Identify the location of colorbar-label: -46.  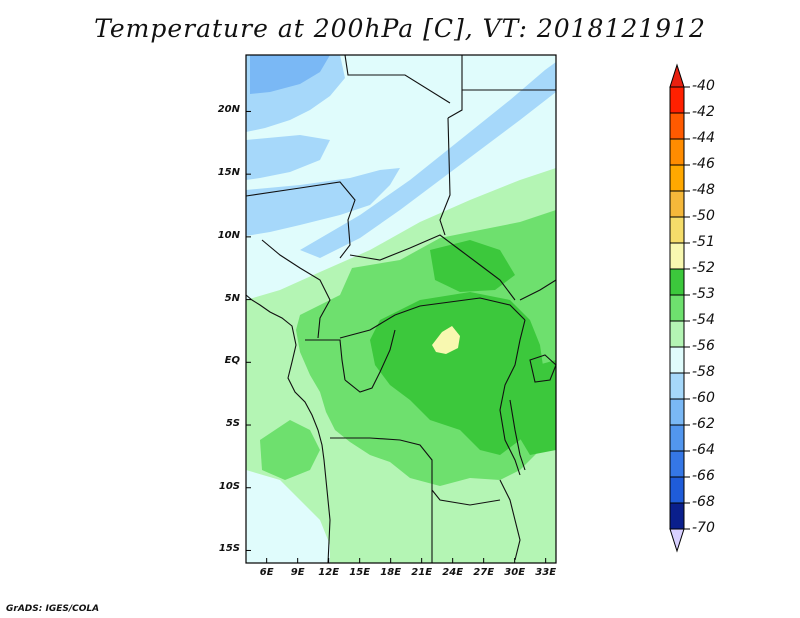
(703, 164).